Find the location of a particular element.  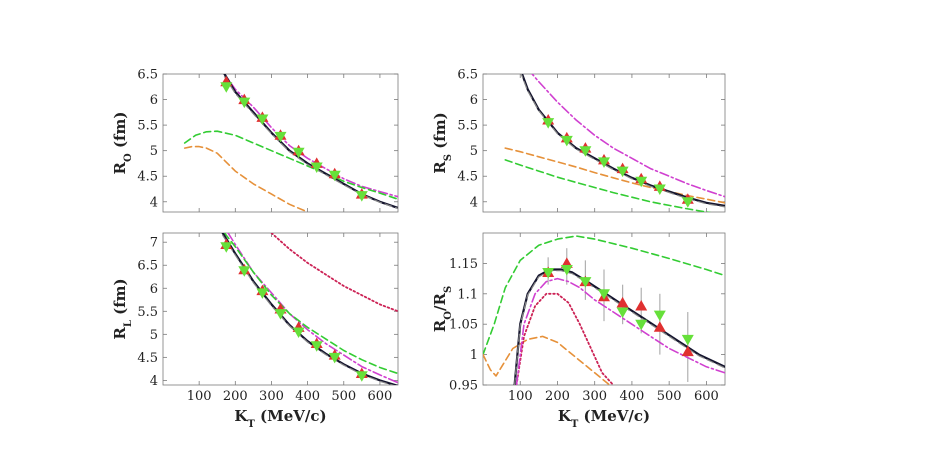

y-axis-label: RL (fm) is located at coordinates (122, 308).